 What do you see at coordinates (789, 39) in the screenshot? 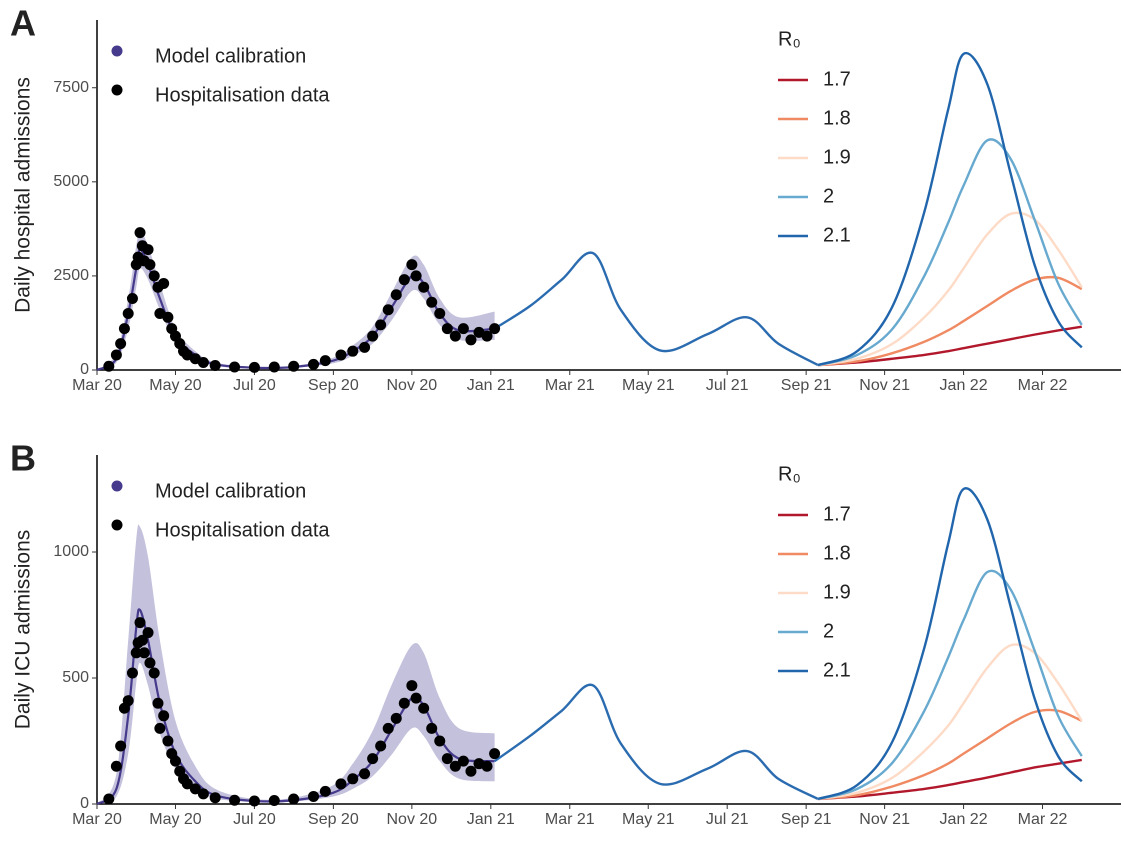
I see `legend-title: R₀` at bounding box center [789, 39].